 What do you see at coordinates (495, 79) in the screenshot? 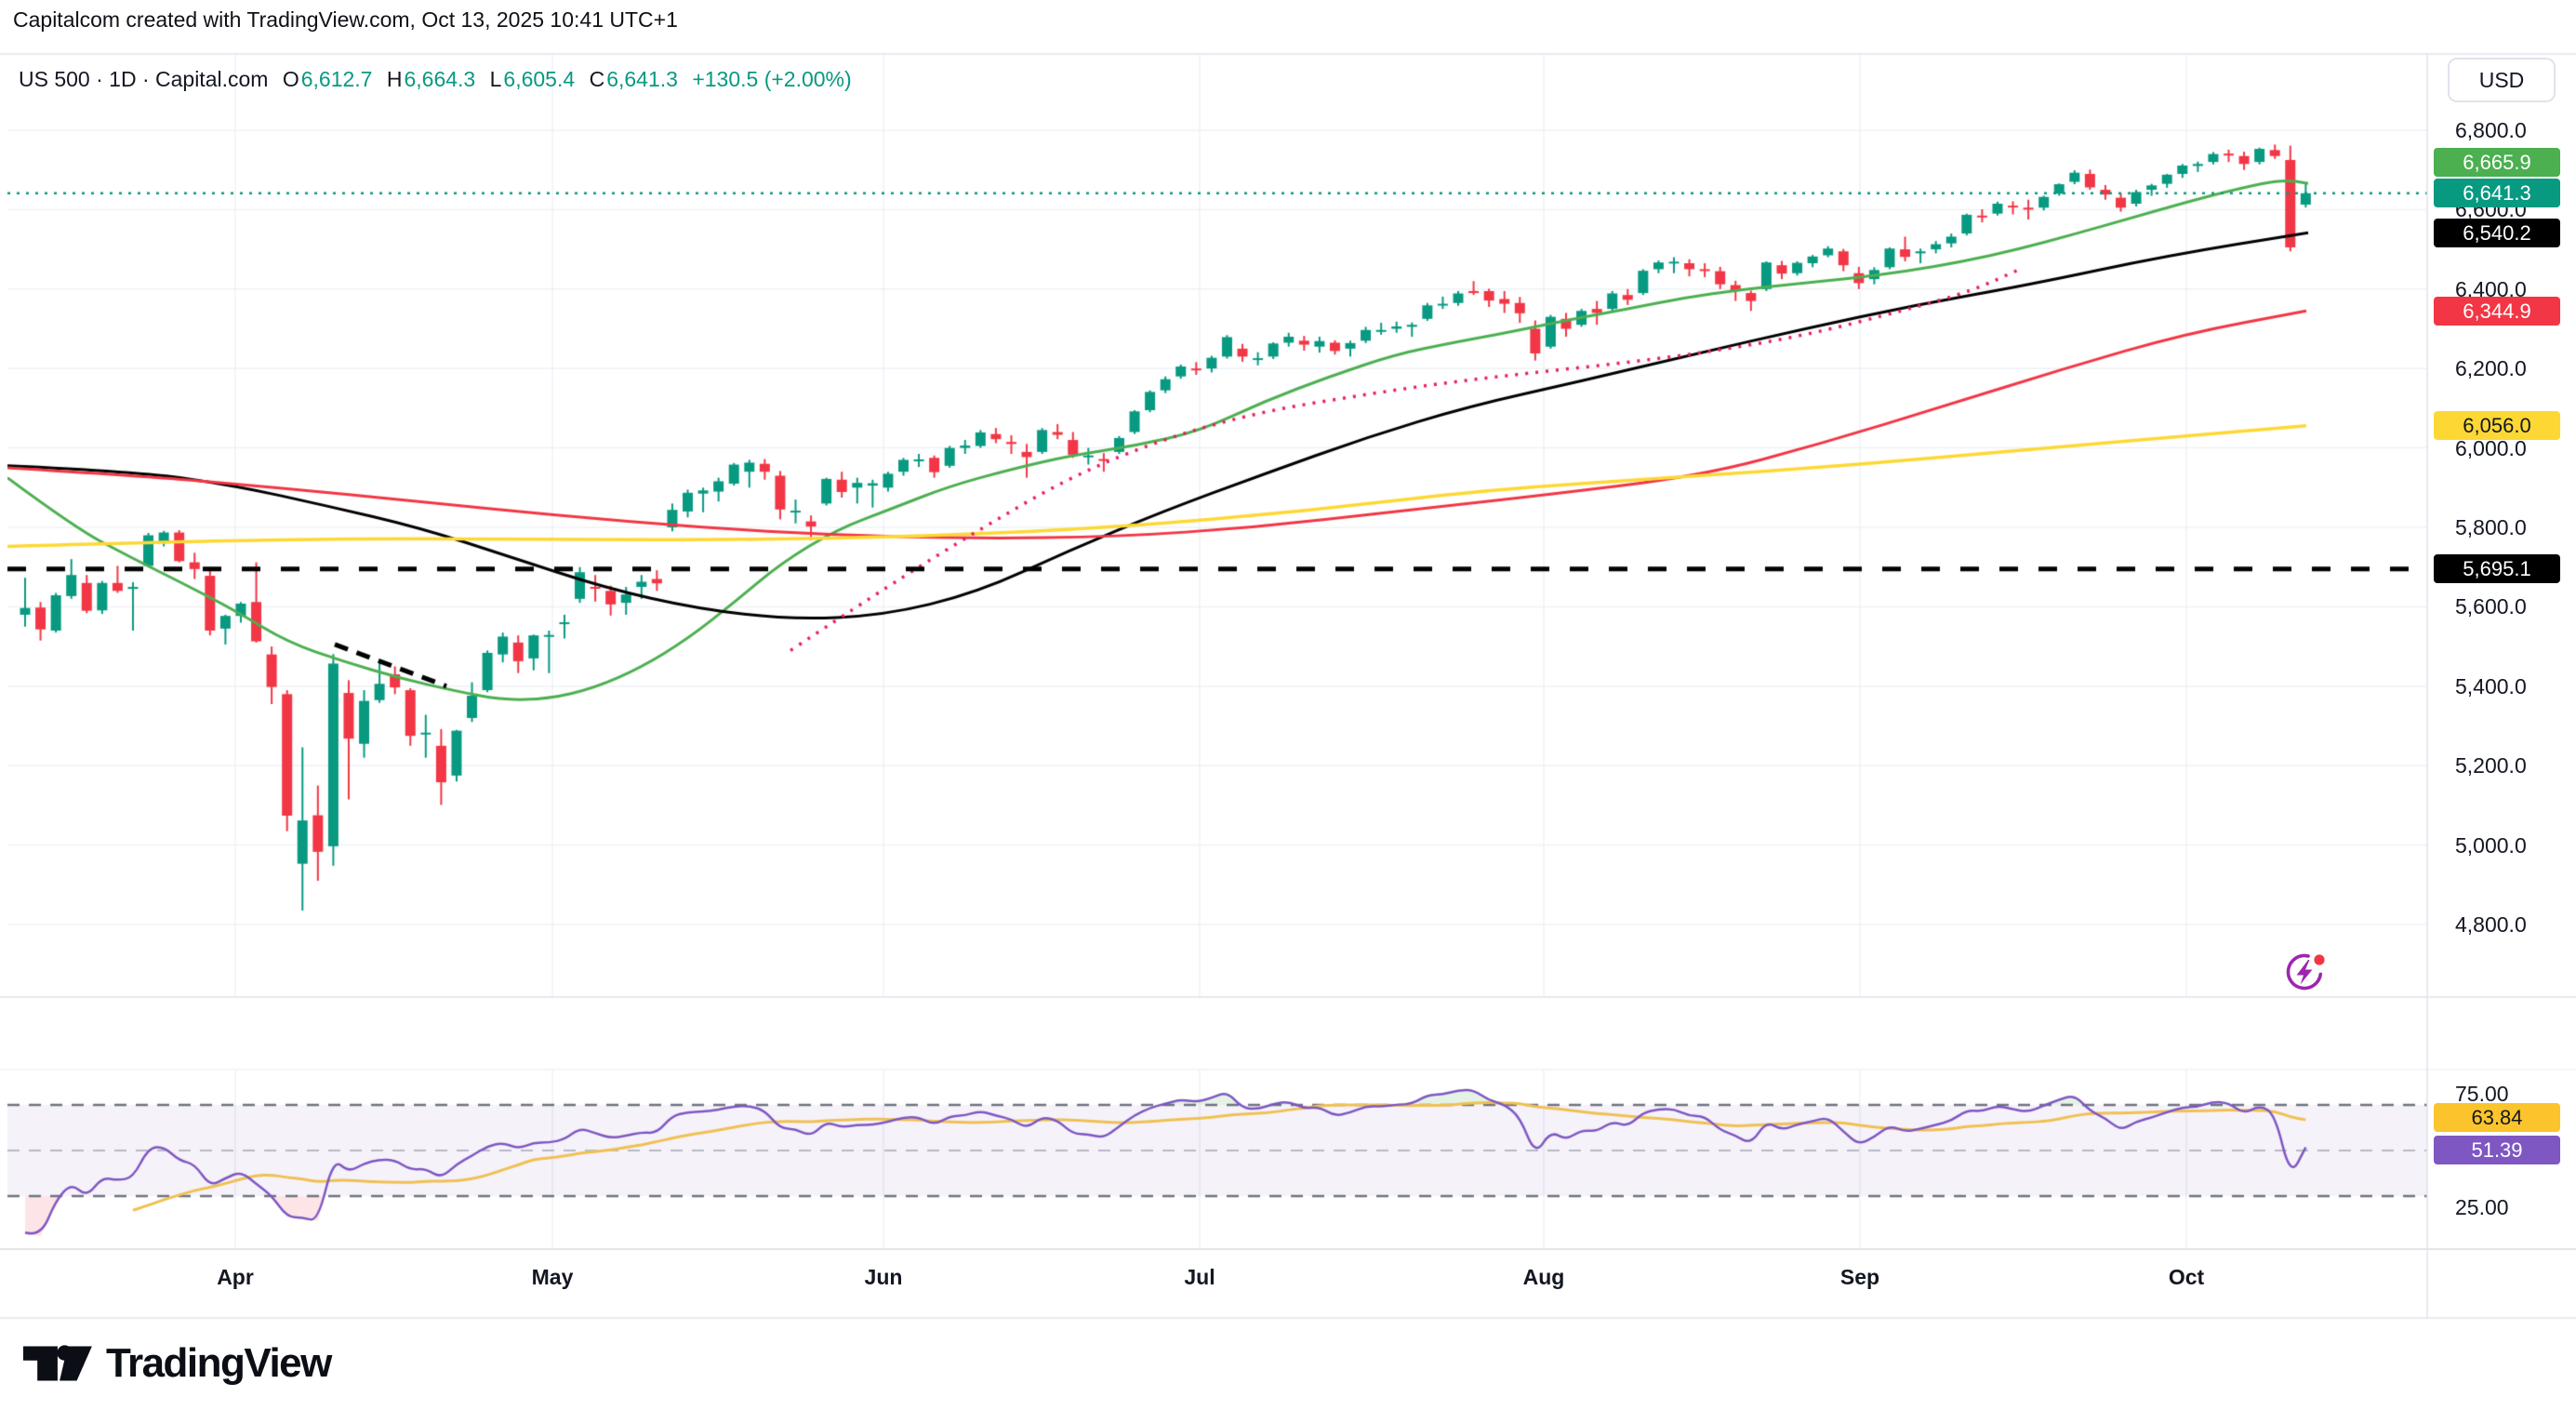
I see `low-label: L` at bounding box center [495, 79].